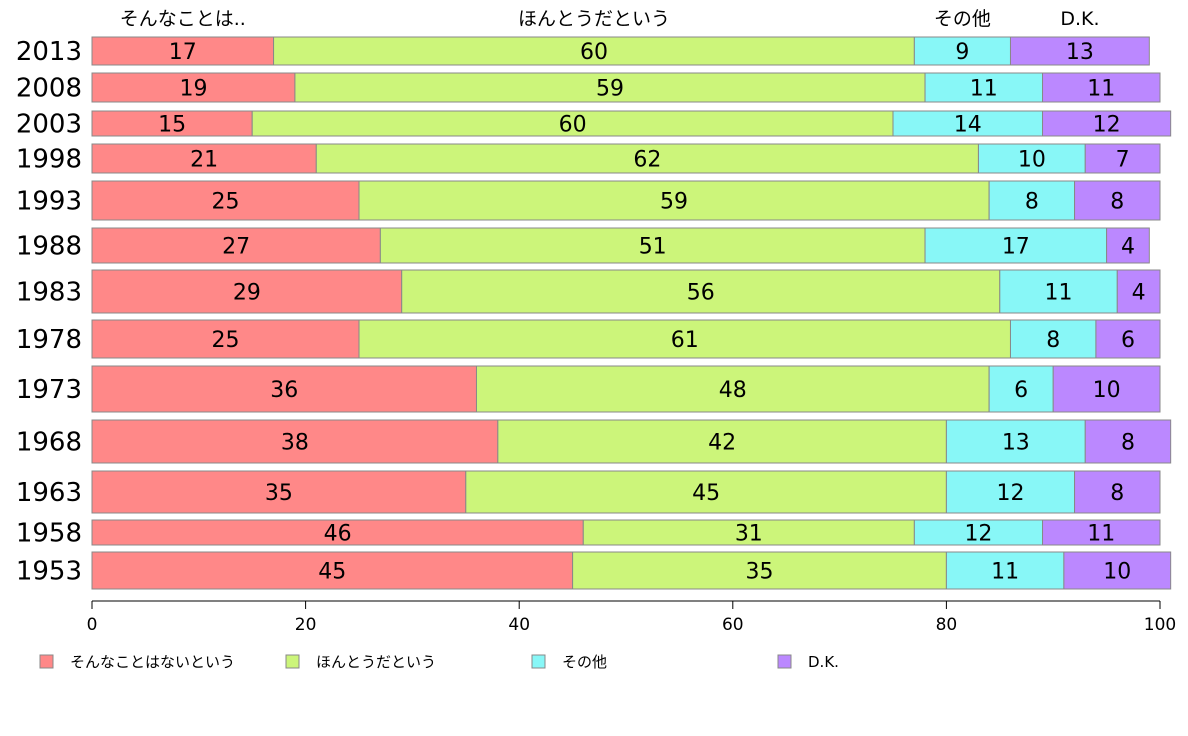  Describe the element at coordinates (49, 443) in the screenshot. I see `year-label: 1968` at that location.